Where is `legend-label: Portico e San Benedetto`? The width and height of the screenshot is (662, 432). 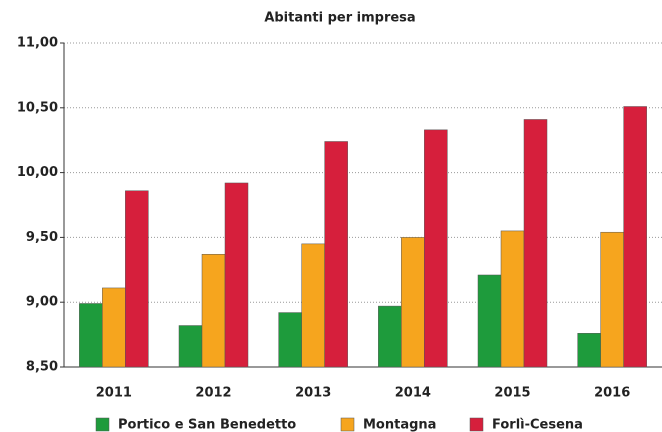
legend-label: Portico e San Benedetto is located at coordinates (207, 425).